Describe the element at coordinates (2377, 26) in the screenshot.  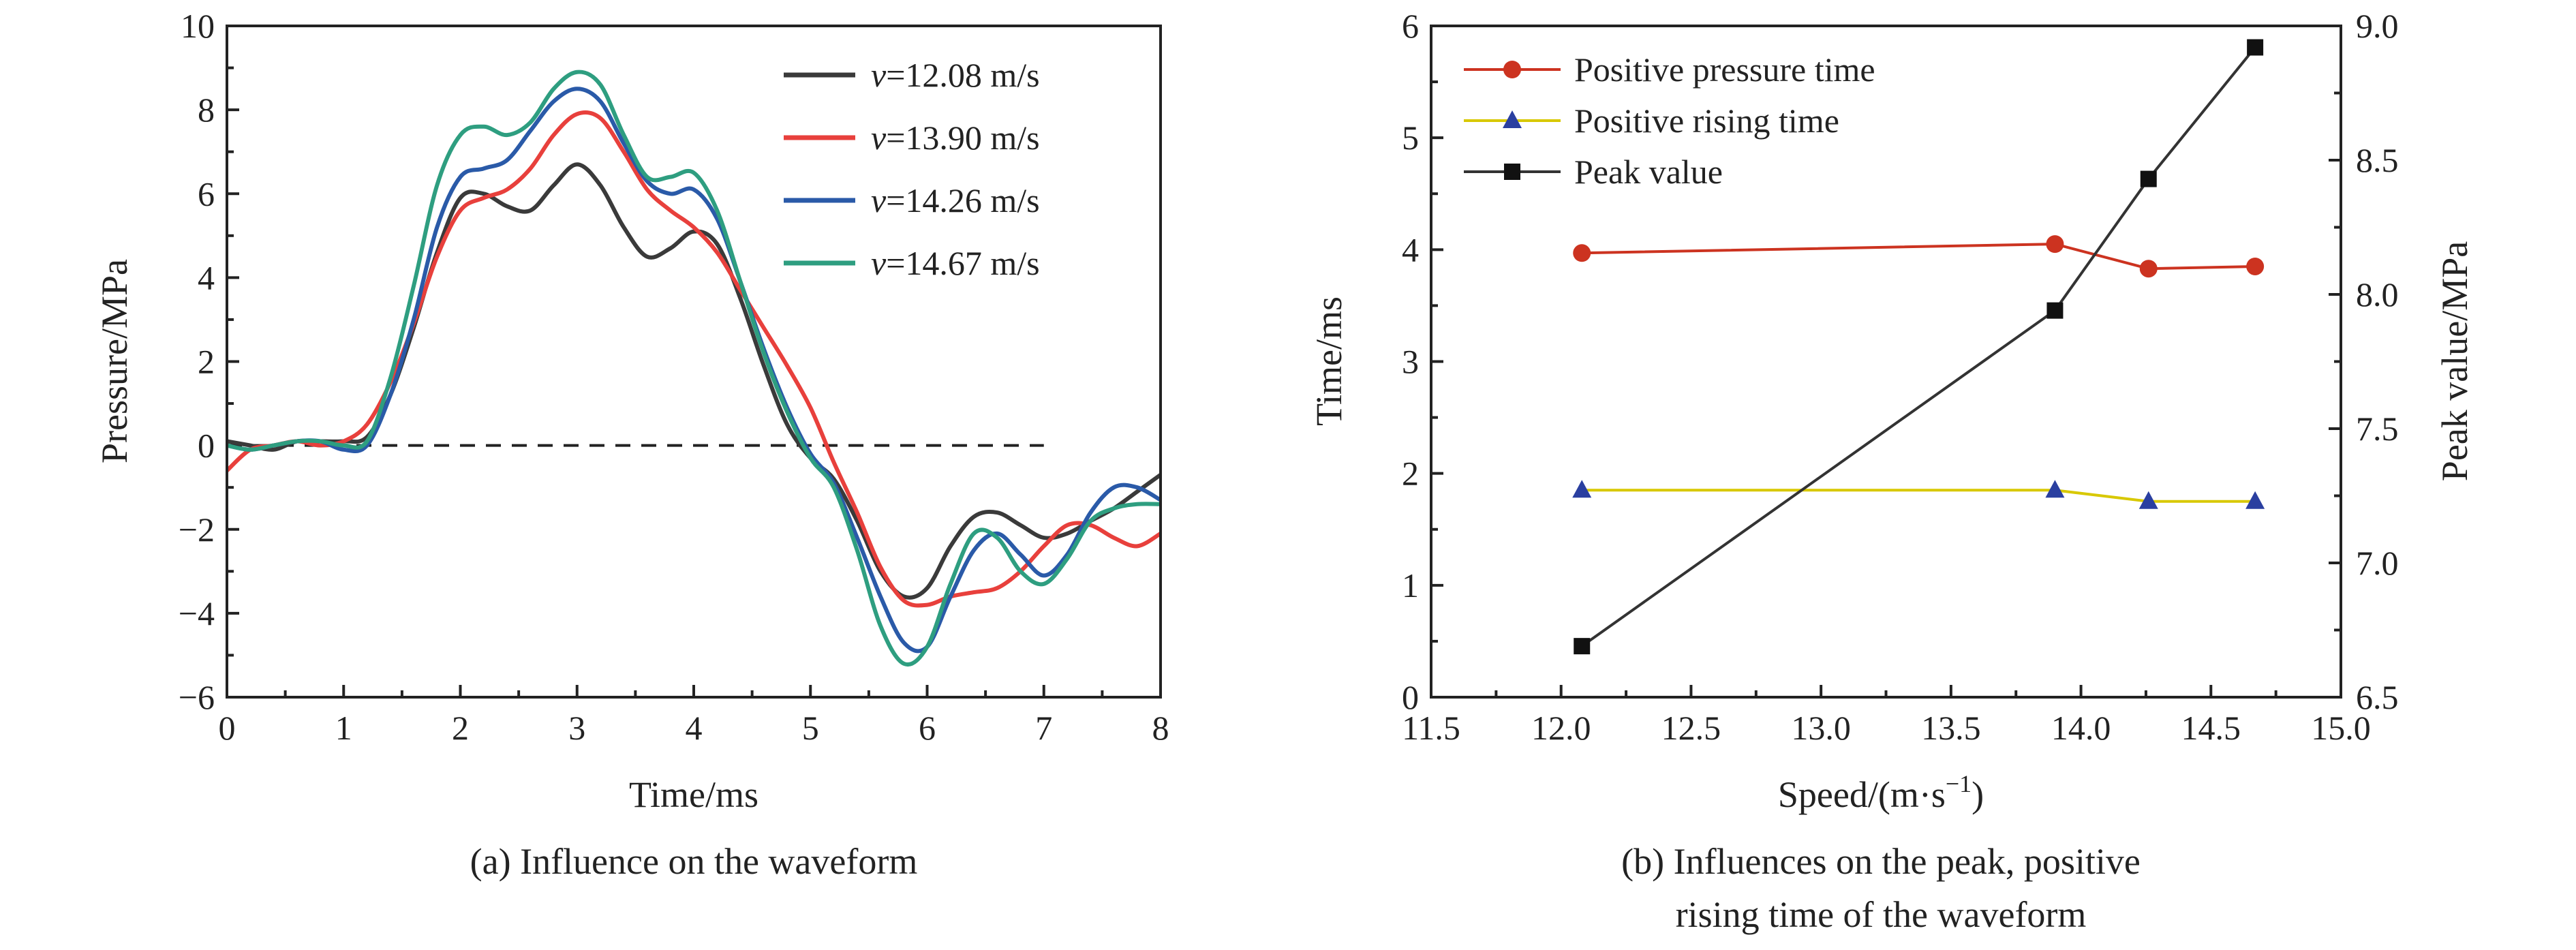
I see `panel-b-y2-tick-label: 9.0` at that location.